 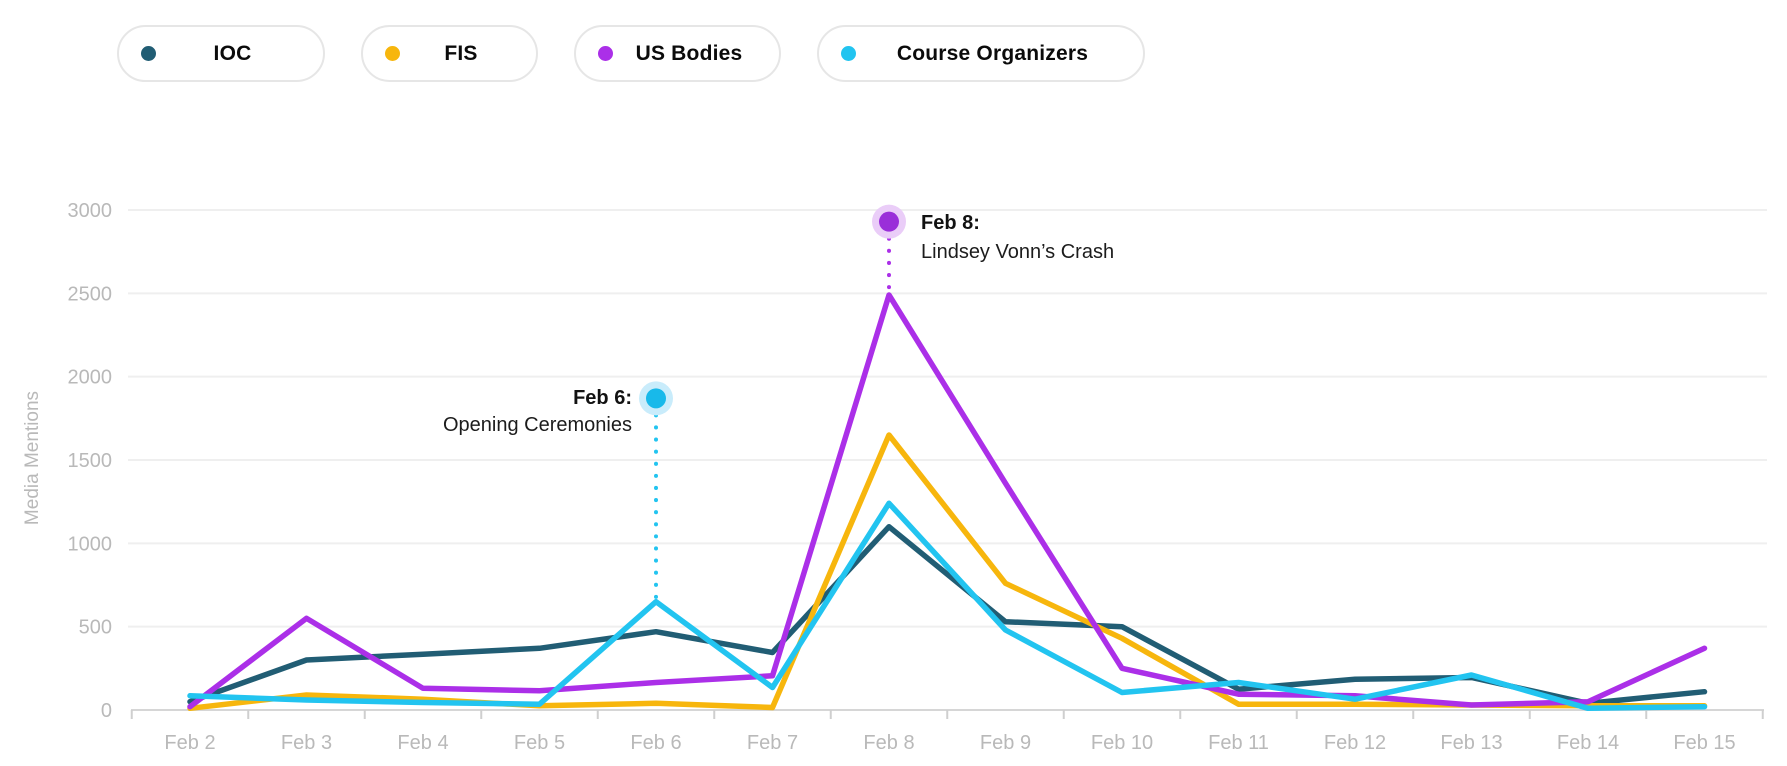 What do you see at coordinates (232, 53) in the screenshot?
I see `legend-label-ioc: IOC` at bounding box center [232, 53].